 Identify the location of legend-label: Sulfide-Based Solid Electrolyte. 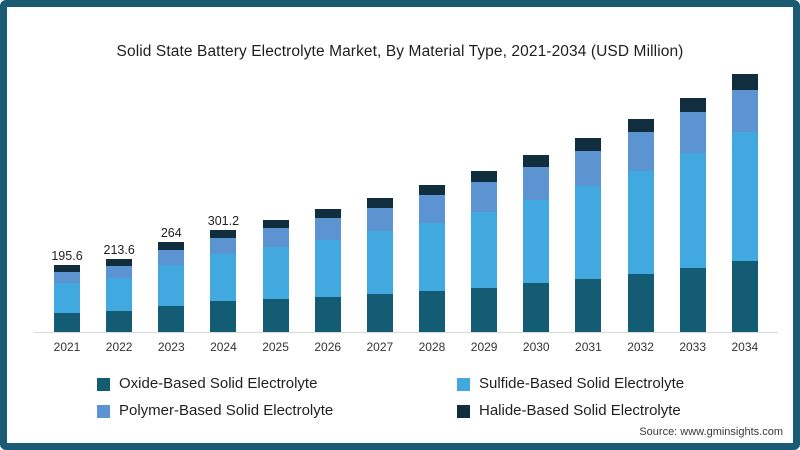
(582, 383).